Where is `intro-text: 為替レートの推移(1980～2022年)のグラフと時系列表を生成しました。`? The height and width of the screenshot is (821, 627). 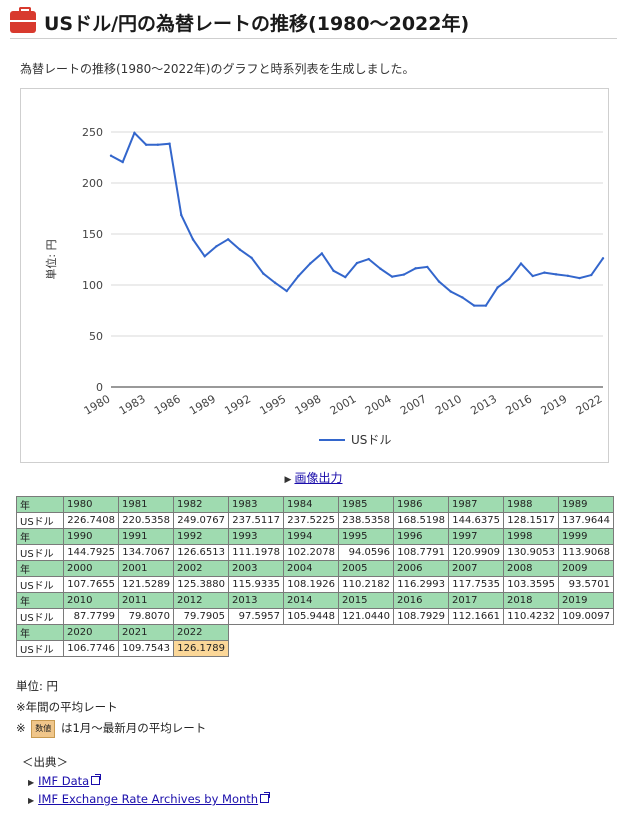 intro-text: 為替レートの推移(1980～2022年)のグラフと時系列表を生成しました。 is located at coordinates (217, 69).